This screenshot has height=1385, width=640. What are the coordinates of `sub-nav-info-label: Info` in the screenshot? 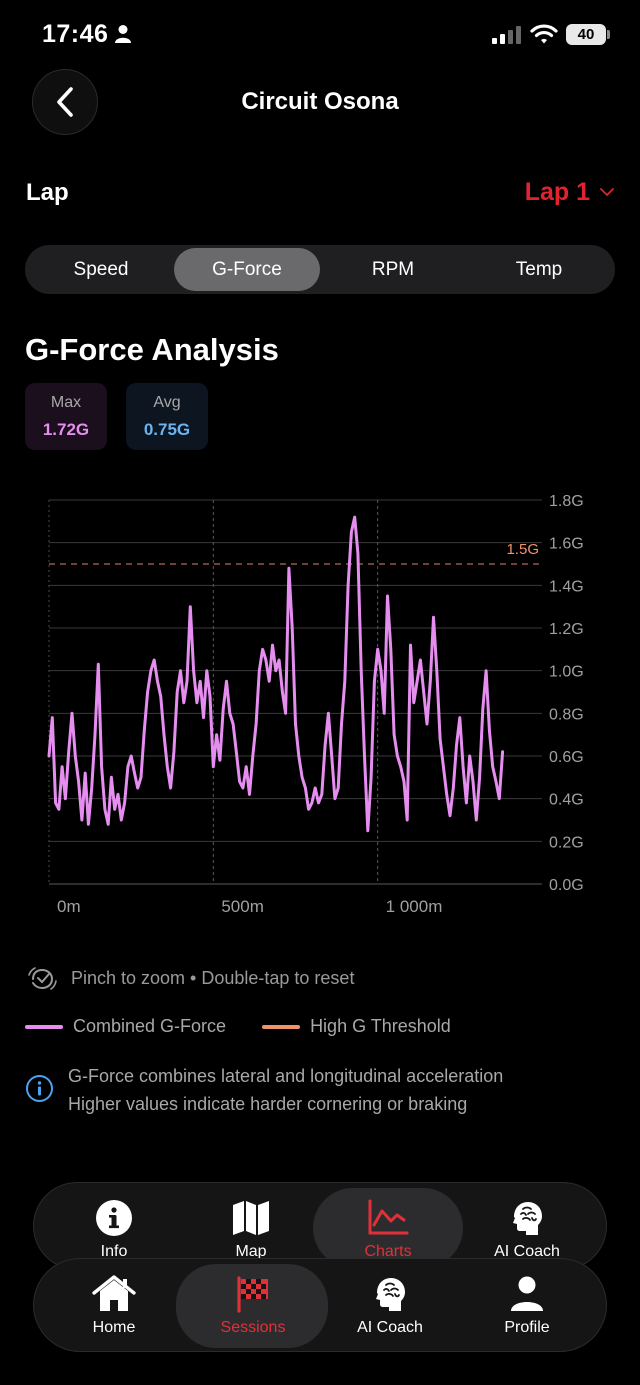 It's located at (114, 1251).